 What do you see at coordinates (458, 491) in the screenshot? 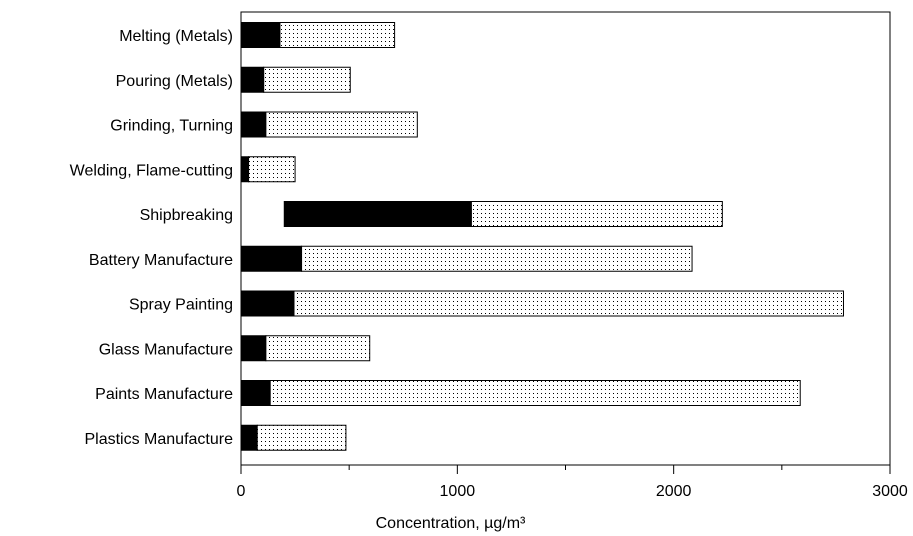
I see `x-tick-label: 1000` at bounding box center [458, 491].